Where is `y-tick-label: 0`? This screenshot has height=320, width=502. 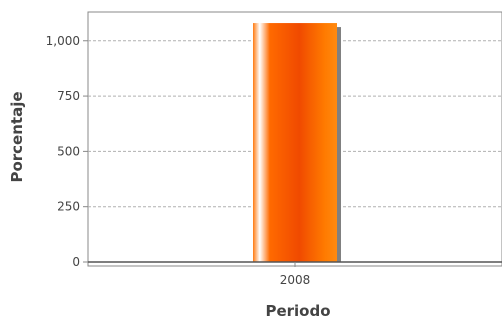 y-tick-label: 0 is located at coordinates (76, 262).